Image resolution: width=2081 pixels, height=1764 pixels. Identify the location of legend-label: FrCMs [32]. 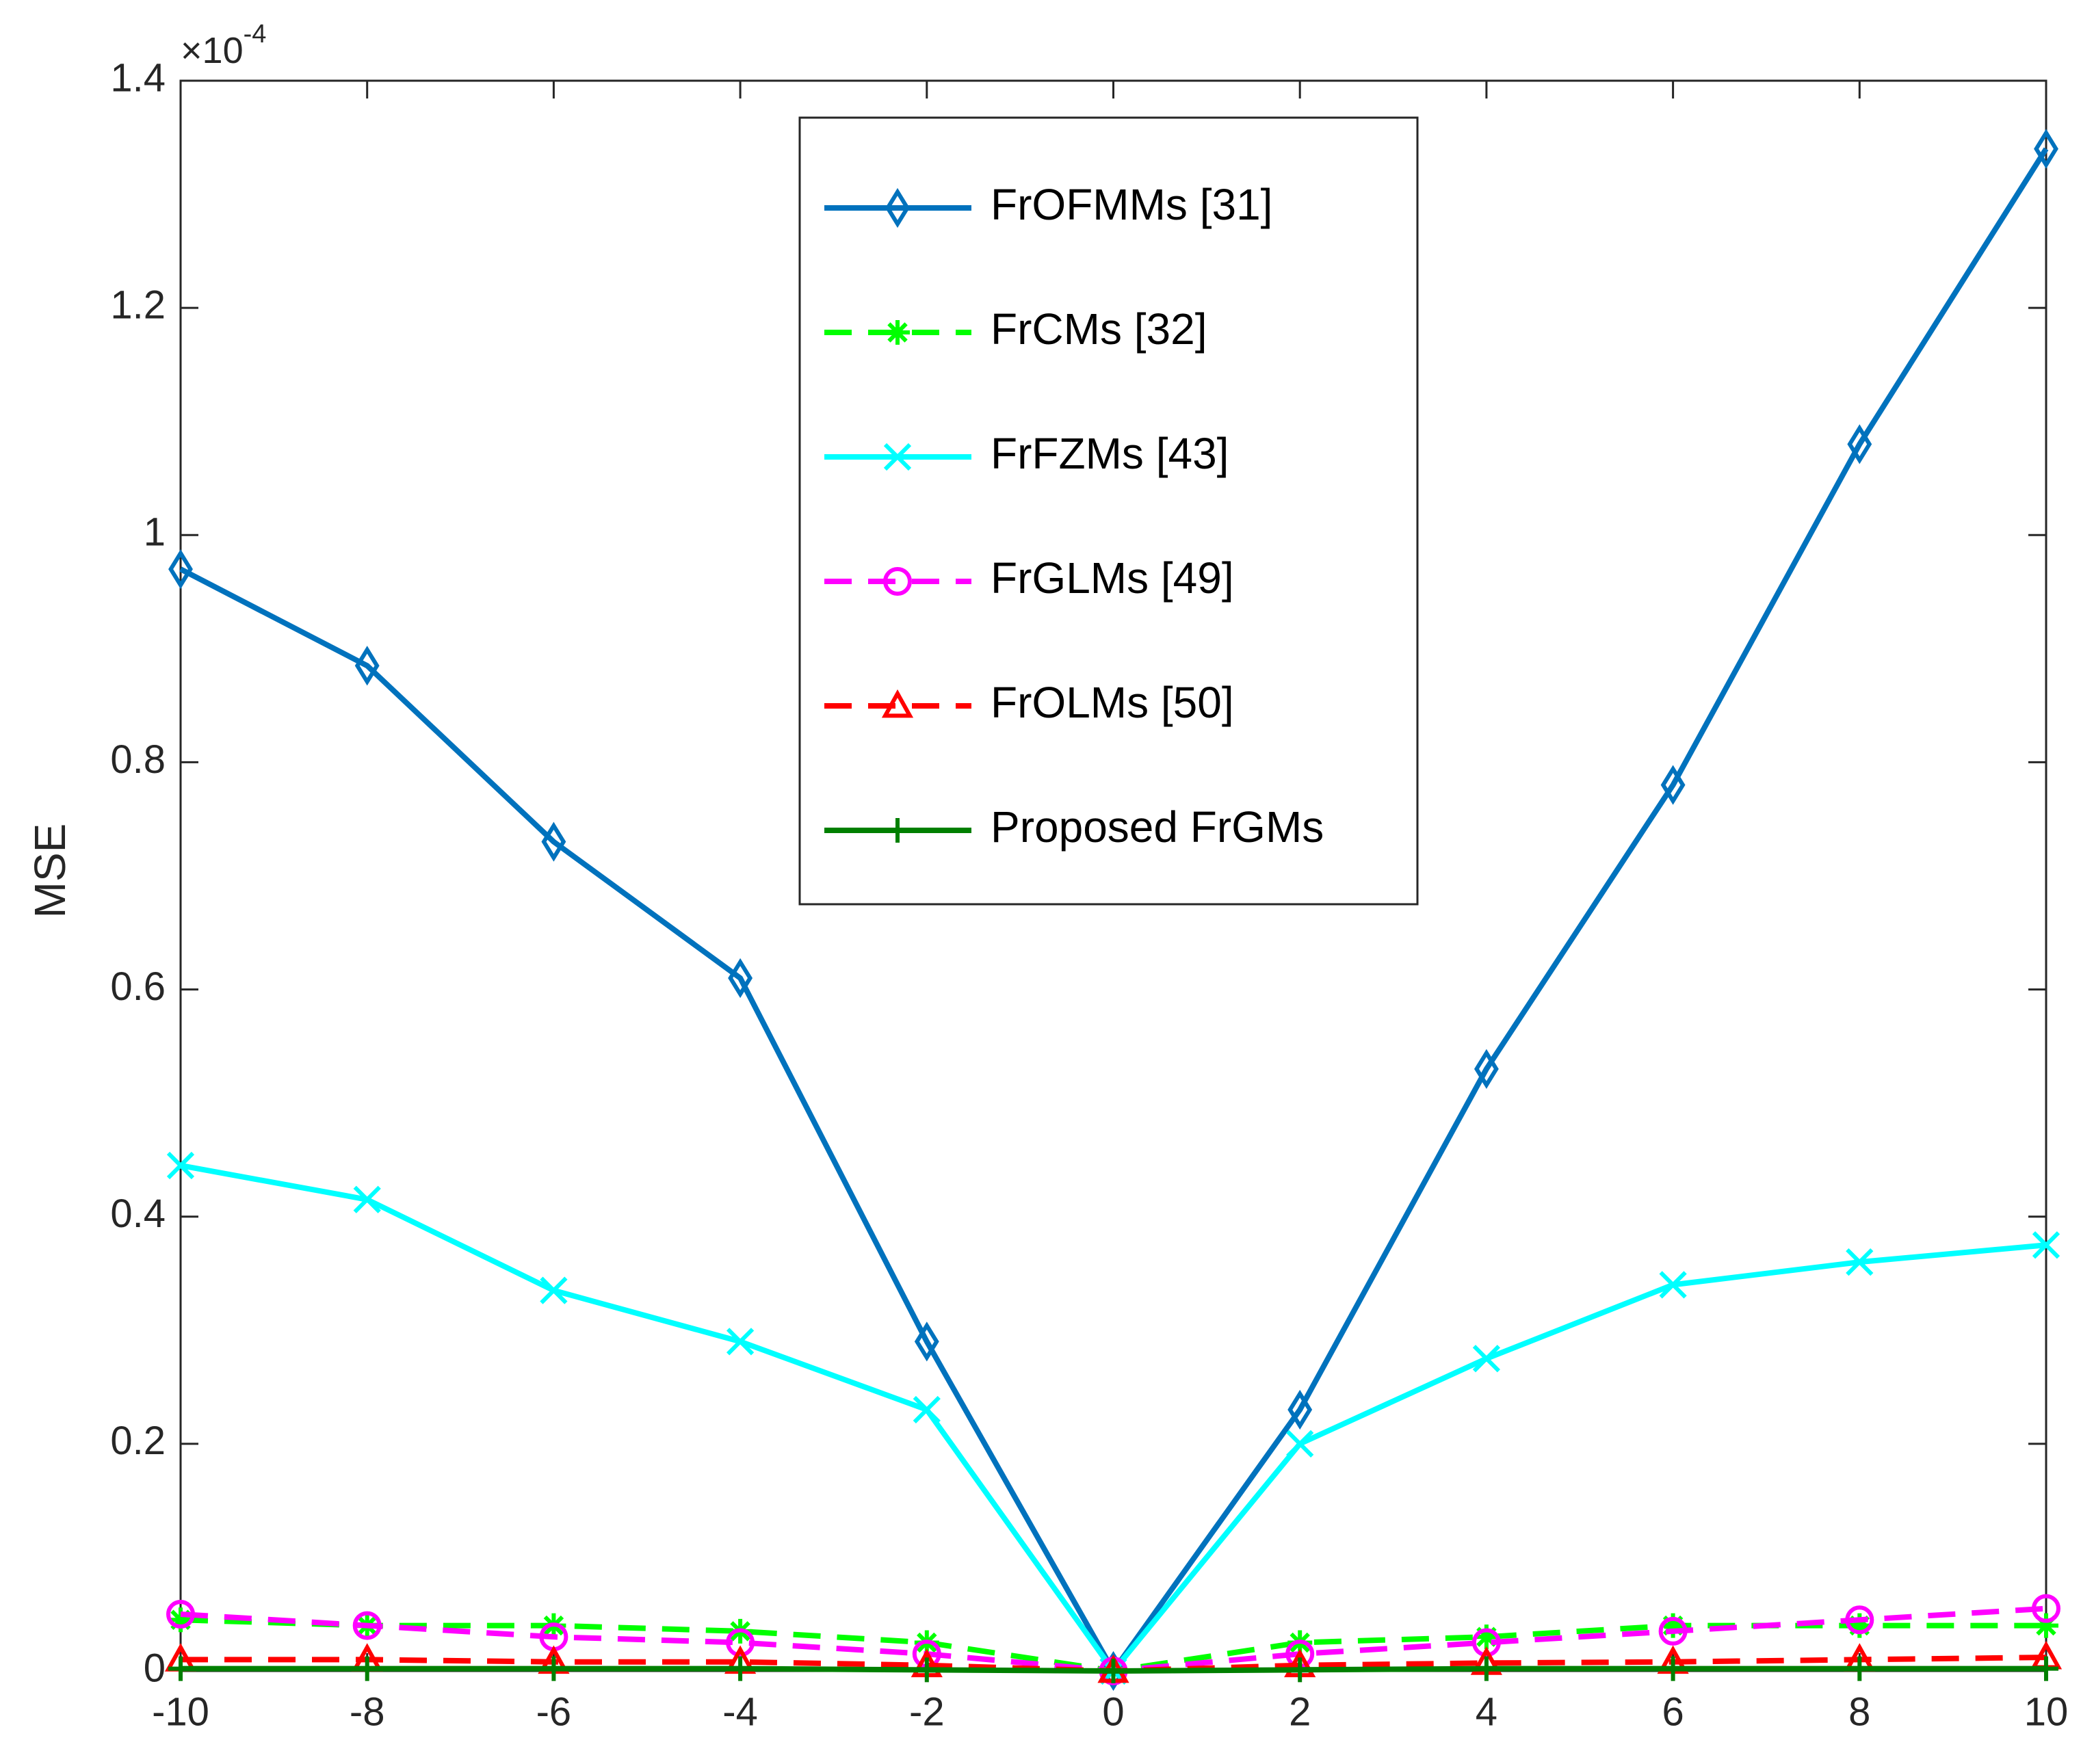
(1099, 329).